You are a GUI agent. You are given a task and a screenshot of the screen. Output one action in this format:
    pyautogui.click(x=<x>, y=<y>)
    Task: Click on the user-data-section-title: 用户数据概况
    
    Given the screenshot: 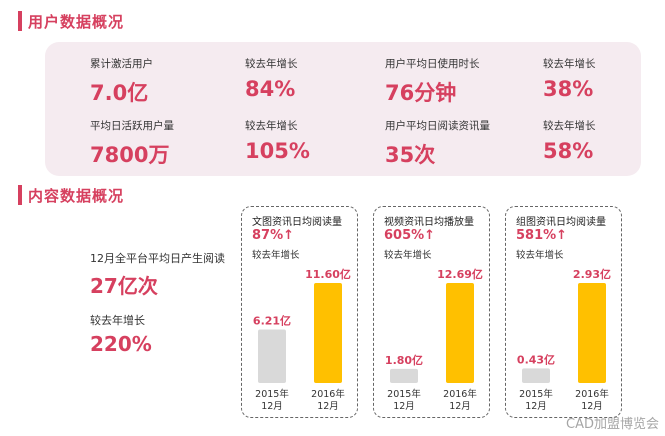 What is the action you would take?
    pyautogui.click(x=71, y=21)
    